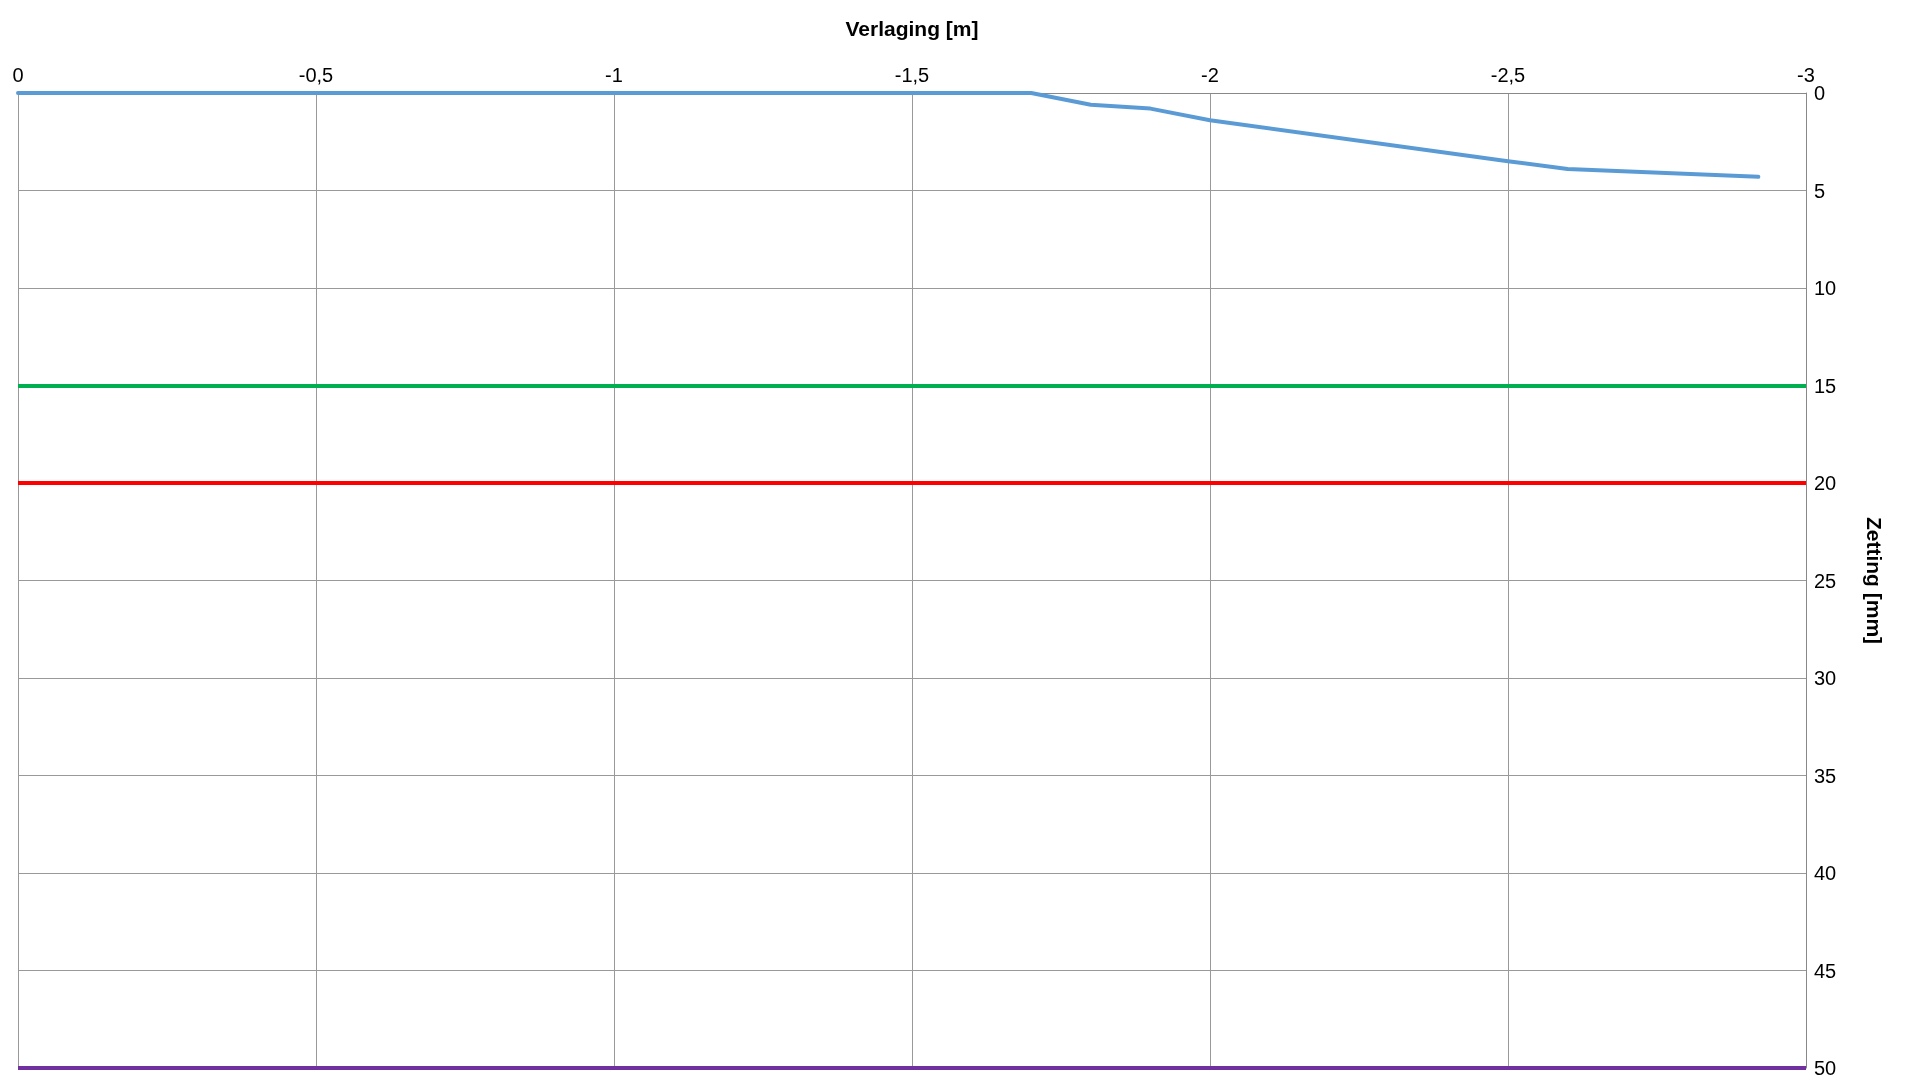 The image size is (1920, 1081). What do you see at coordinates (316, 75) in the screenshot?
I see `x-tick-label: -0,5` at bounding box center [316, 75].